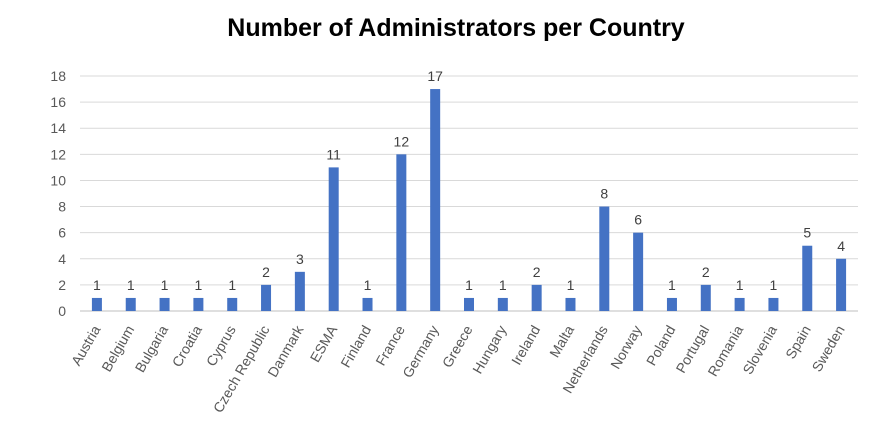 This screenshot has height=446, width=891. What do you see at coordinates (58, 76) in the screenshot?
I see `y-tick-label: 18` at bounding box center [58, 76].